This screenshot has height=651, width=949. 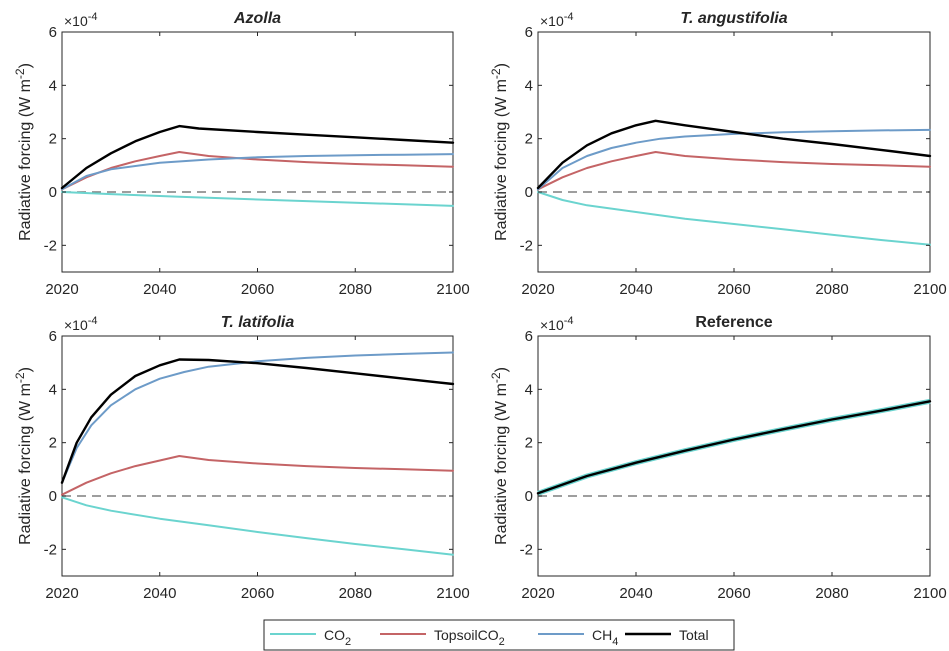 I want to click on subplot-title: Reference, so click(x=733, y=322).